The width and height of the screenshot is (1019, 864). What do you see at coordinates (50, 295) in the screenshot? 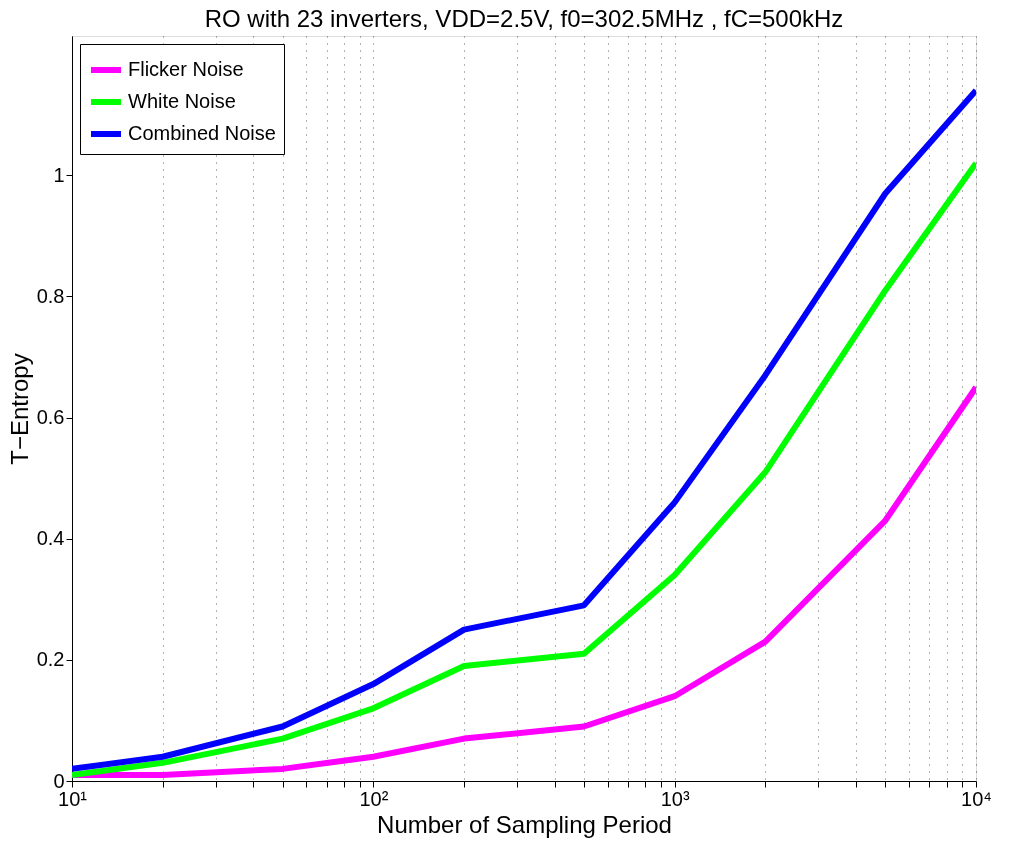
I see `y-tick-label: 0.8` at bounding box center [50, 295].